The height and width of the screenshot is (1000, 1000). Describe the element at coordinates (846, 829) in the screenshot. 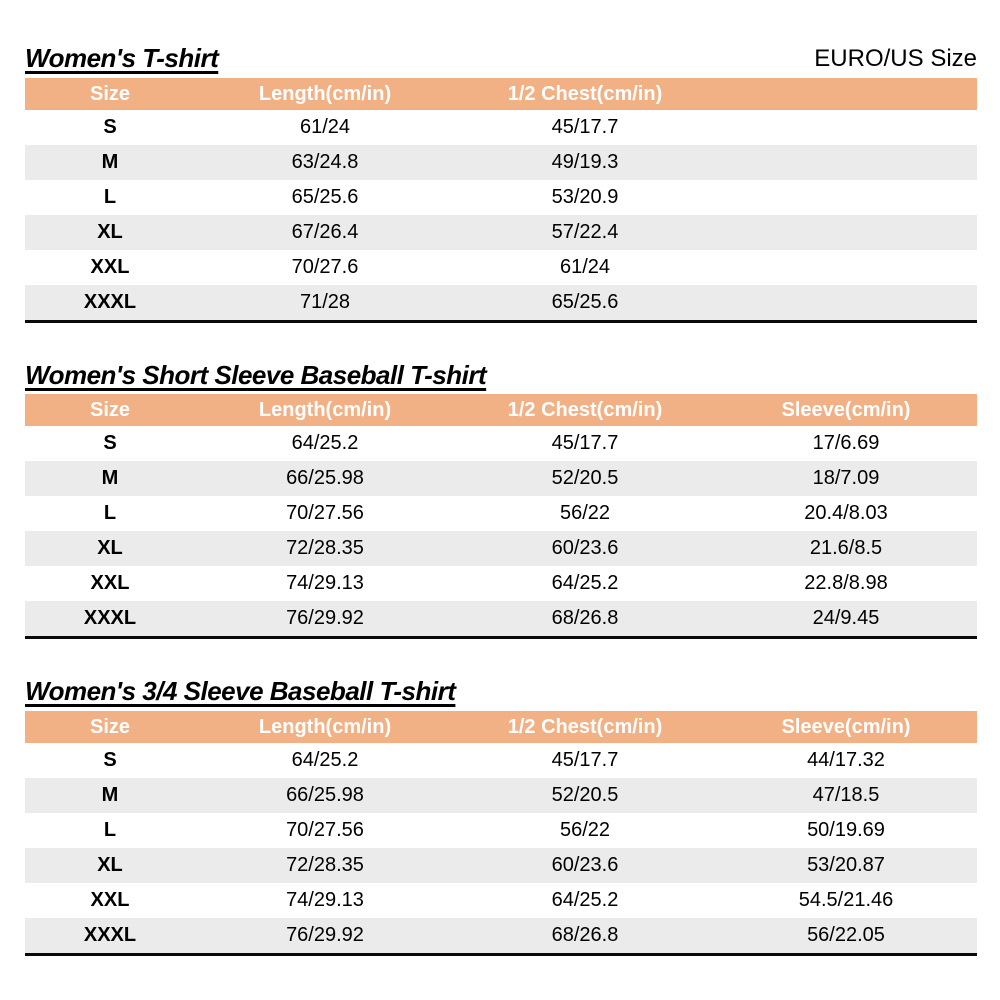

I see `sleeve-cell: 50/19.69` at that location.